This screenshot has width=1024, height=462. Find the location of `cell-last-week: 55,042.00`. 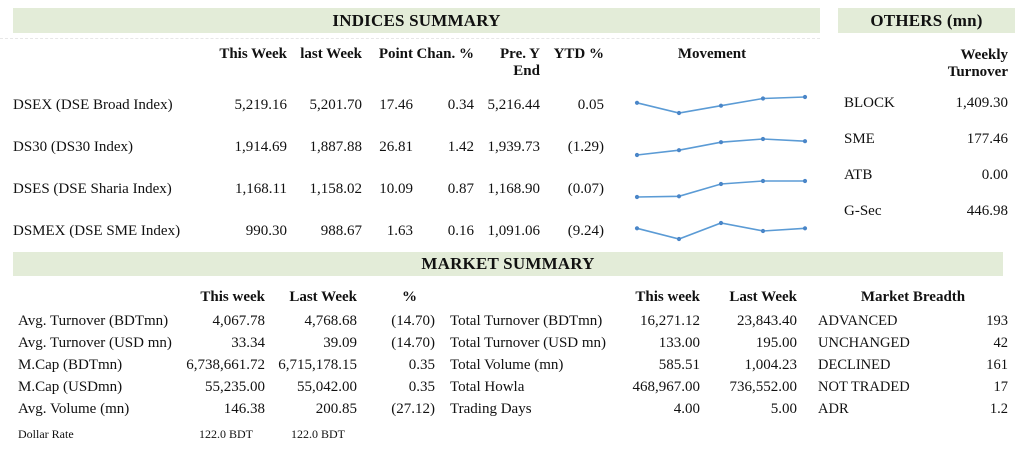

cell-last-week: 55,042.00 is located at coordinates (327, 387).